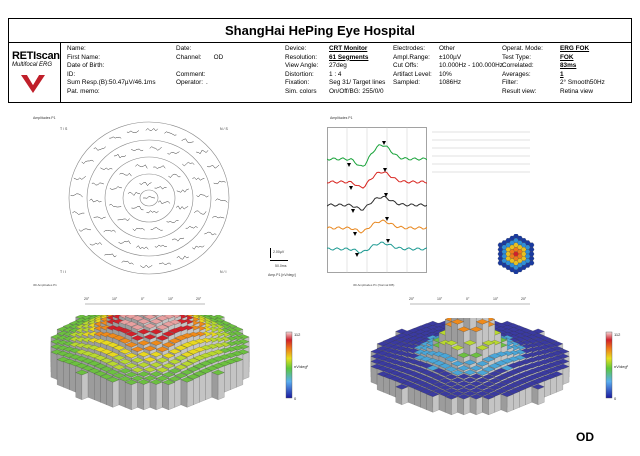 Image resolution: width=640 pixels, height=456 pixels. I want to click on comment-label: Comment:, so click(191, 74).